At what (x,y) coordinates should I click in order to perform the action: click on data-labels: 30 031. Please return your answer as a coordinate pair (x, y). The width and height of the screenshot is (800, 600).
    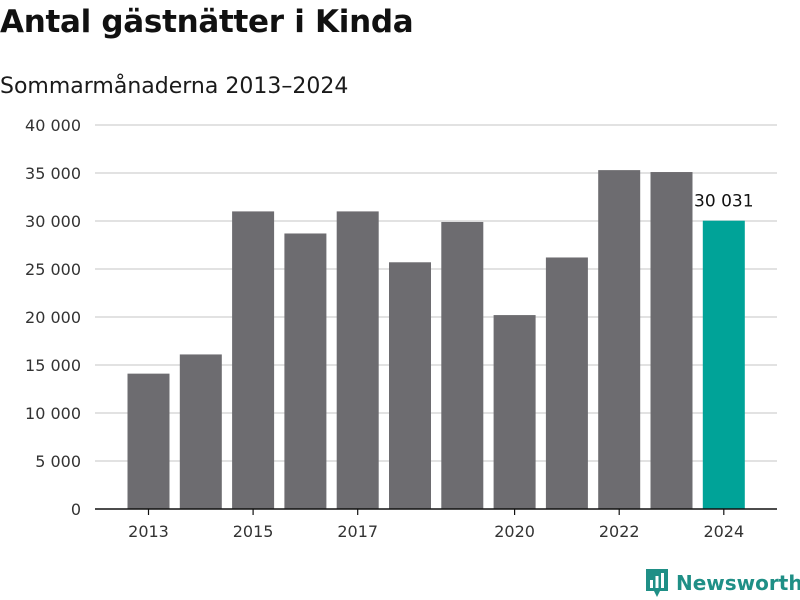
    Looking at the image, I should click on (723, 202).